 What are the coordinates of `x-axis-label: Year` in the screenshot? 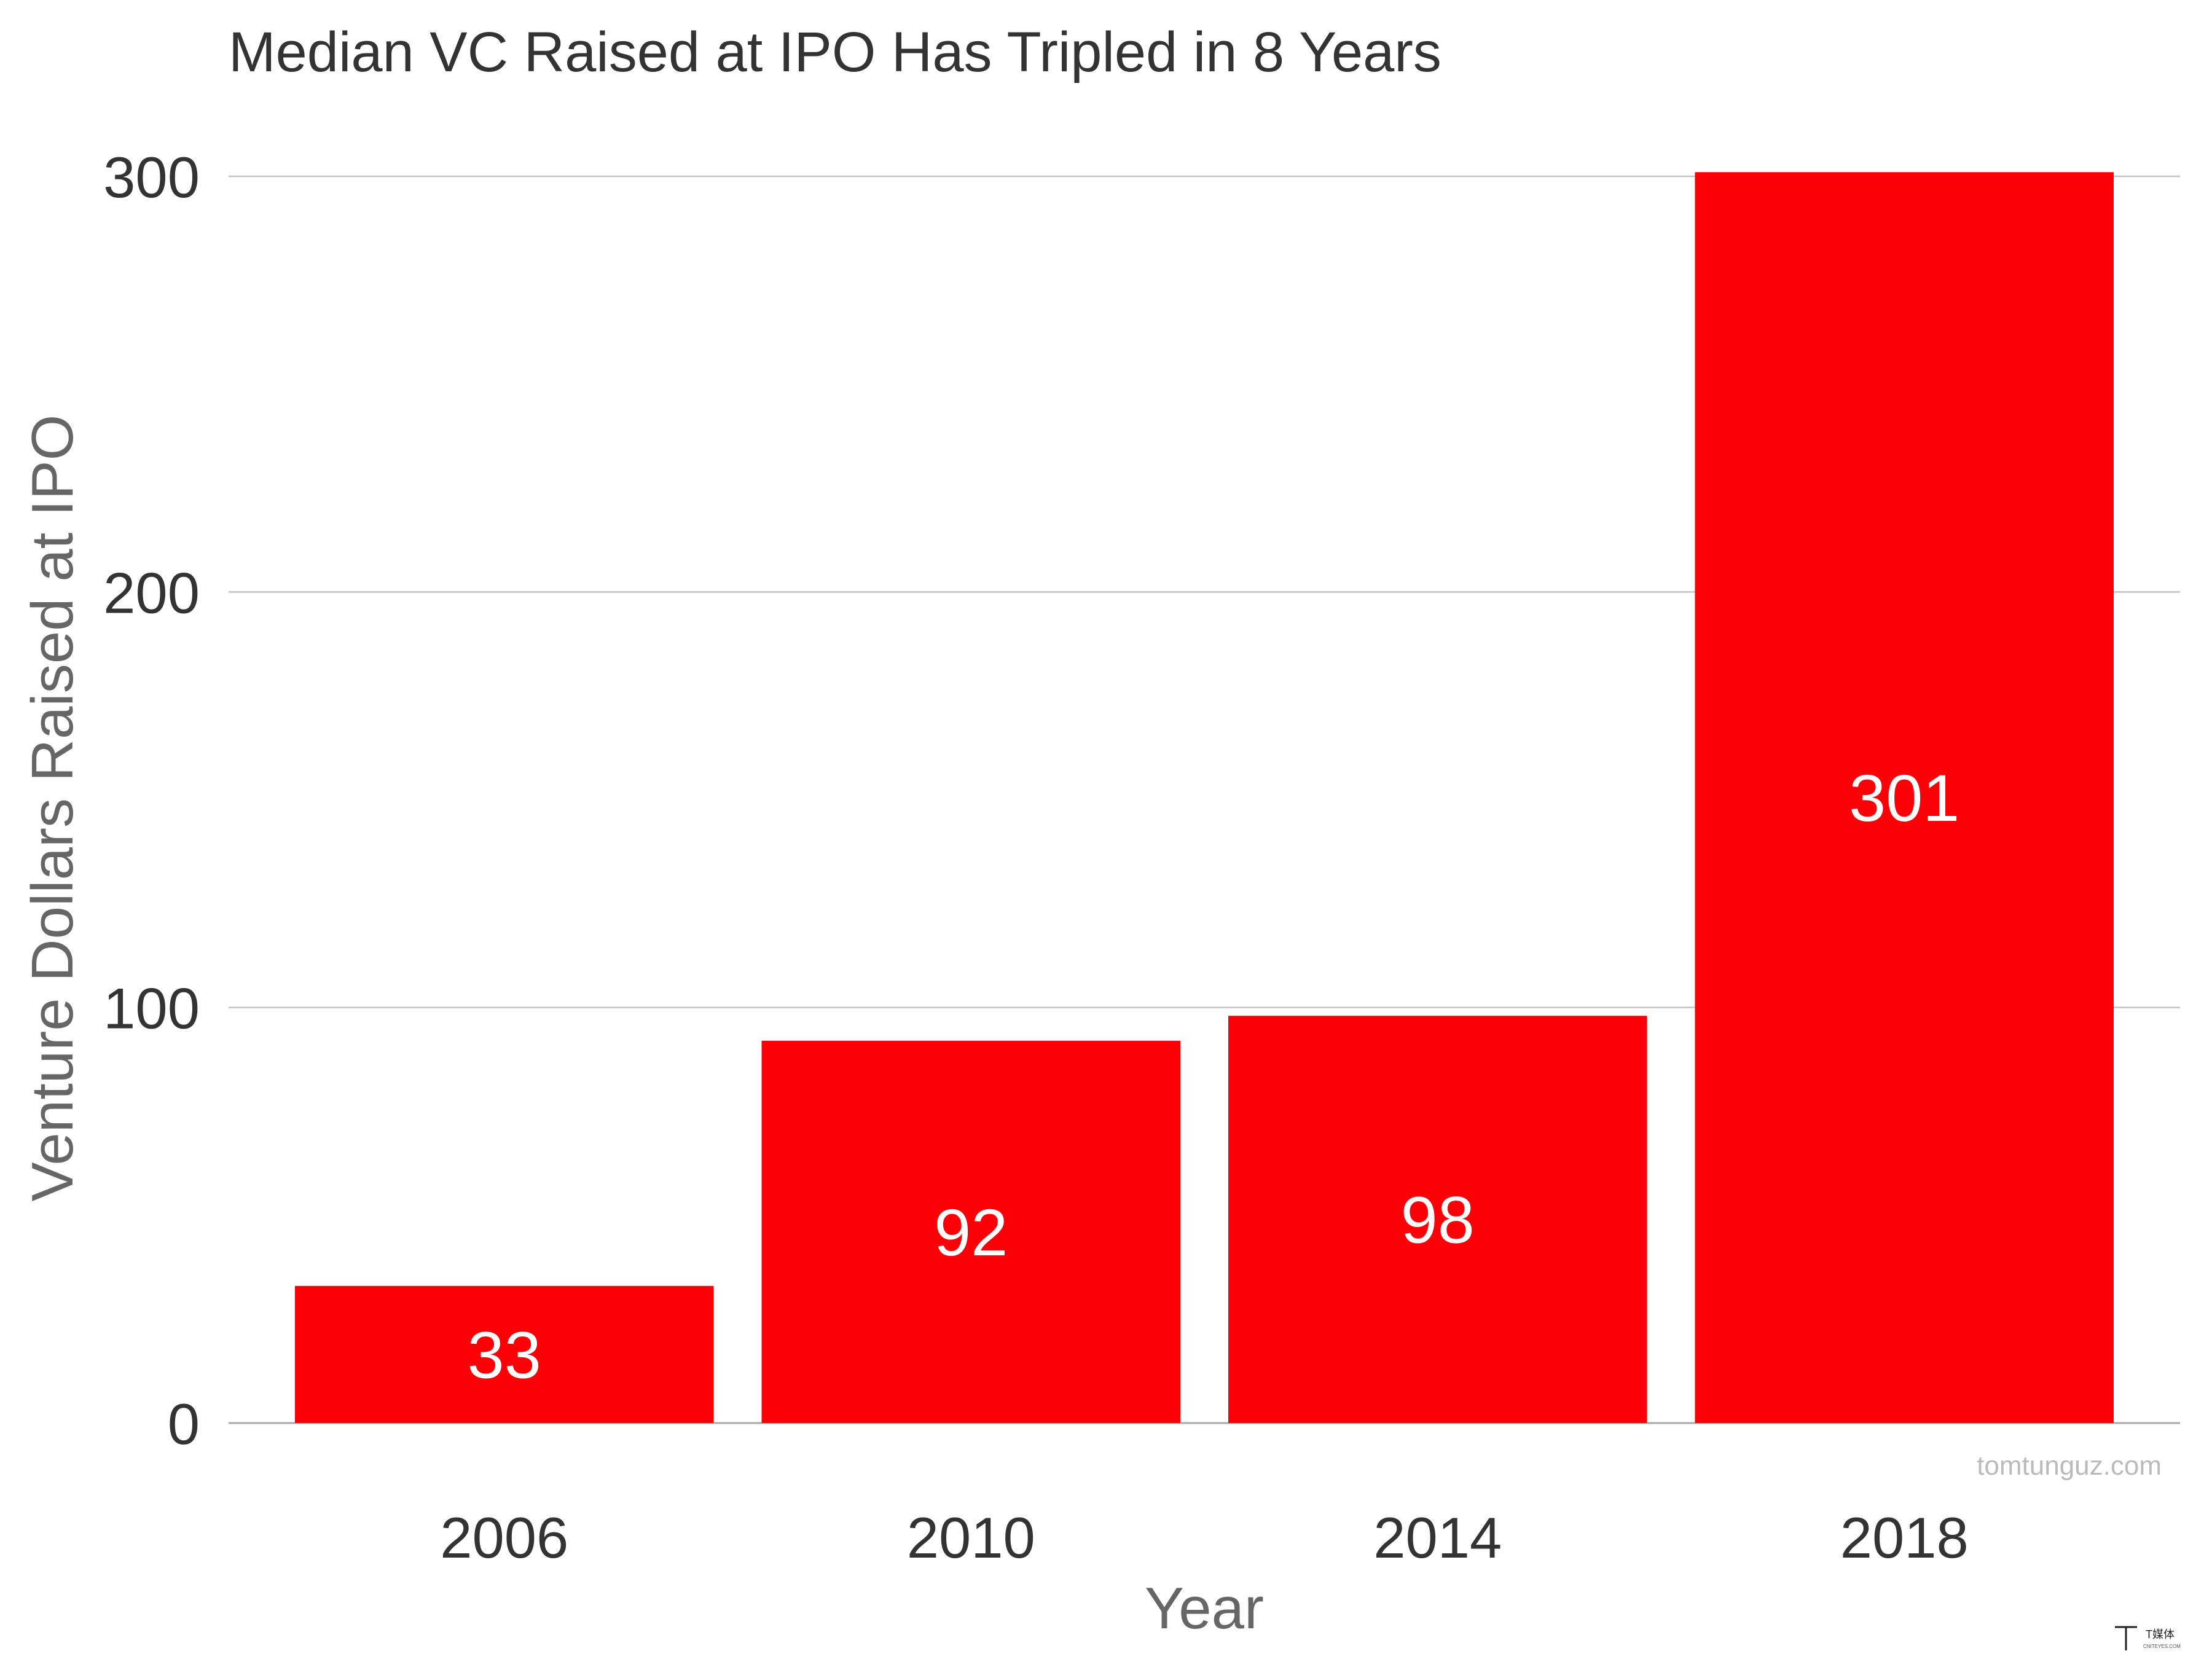 It's located at (1204, 1608).